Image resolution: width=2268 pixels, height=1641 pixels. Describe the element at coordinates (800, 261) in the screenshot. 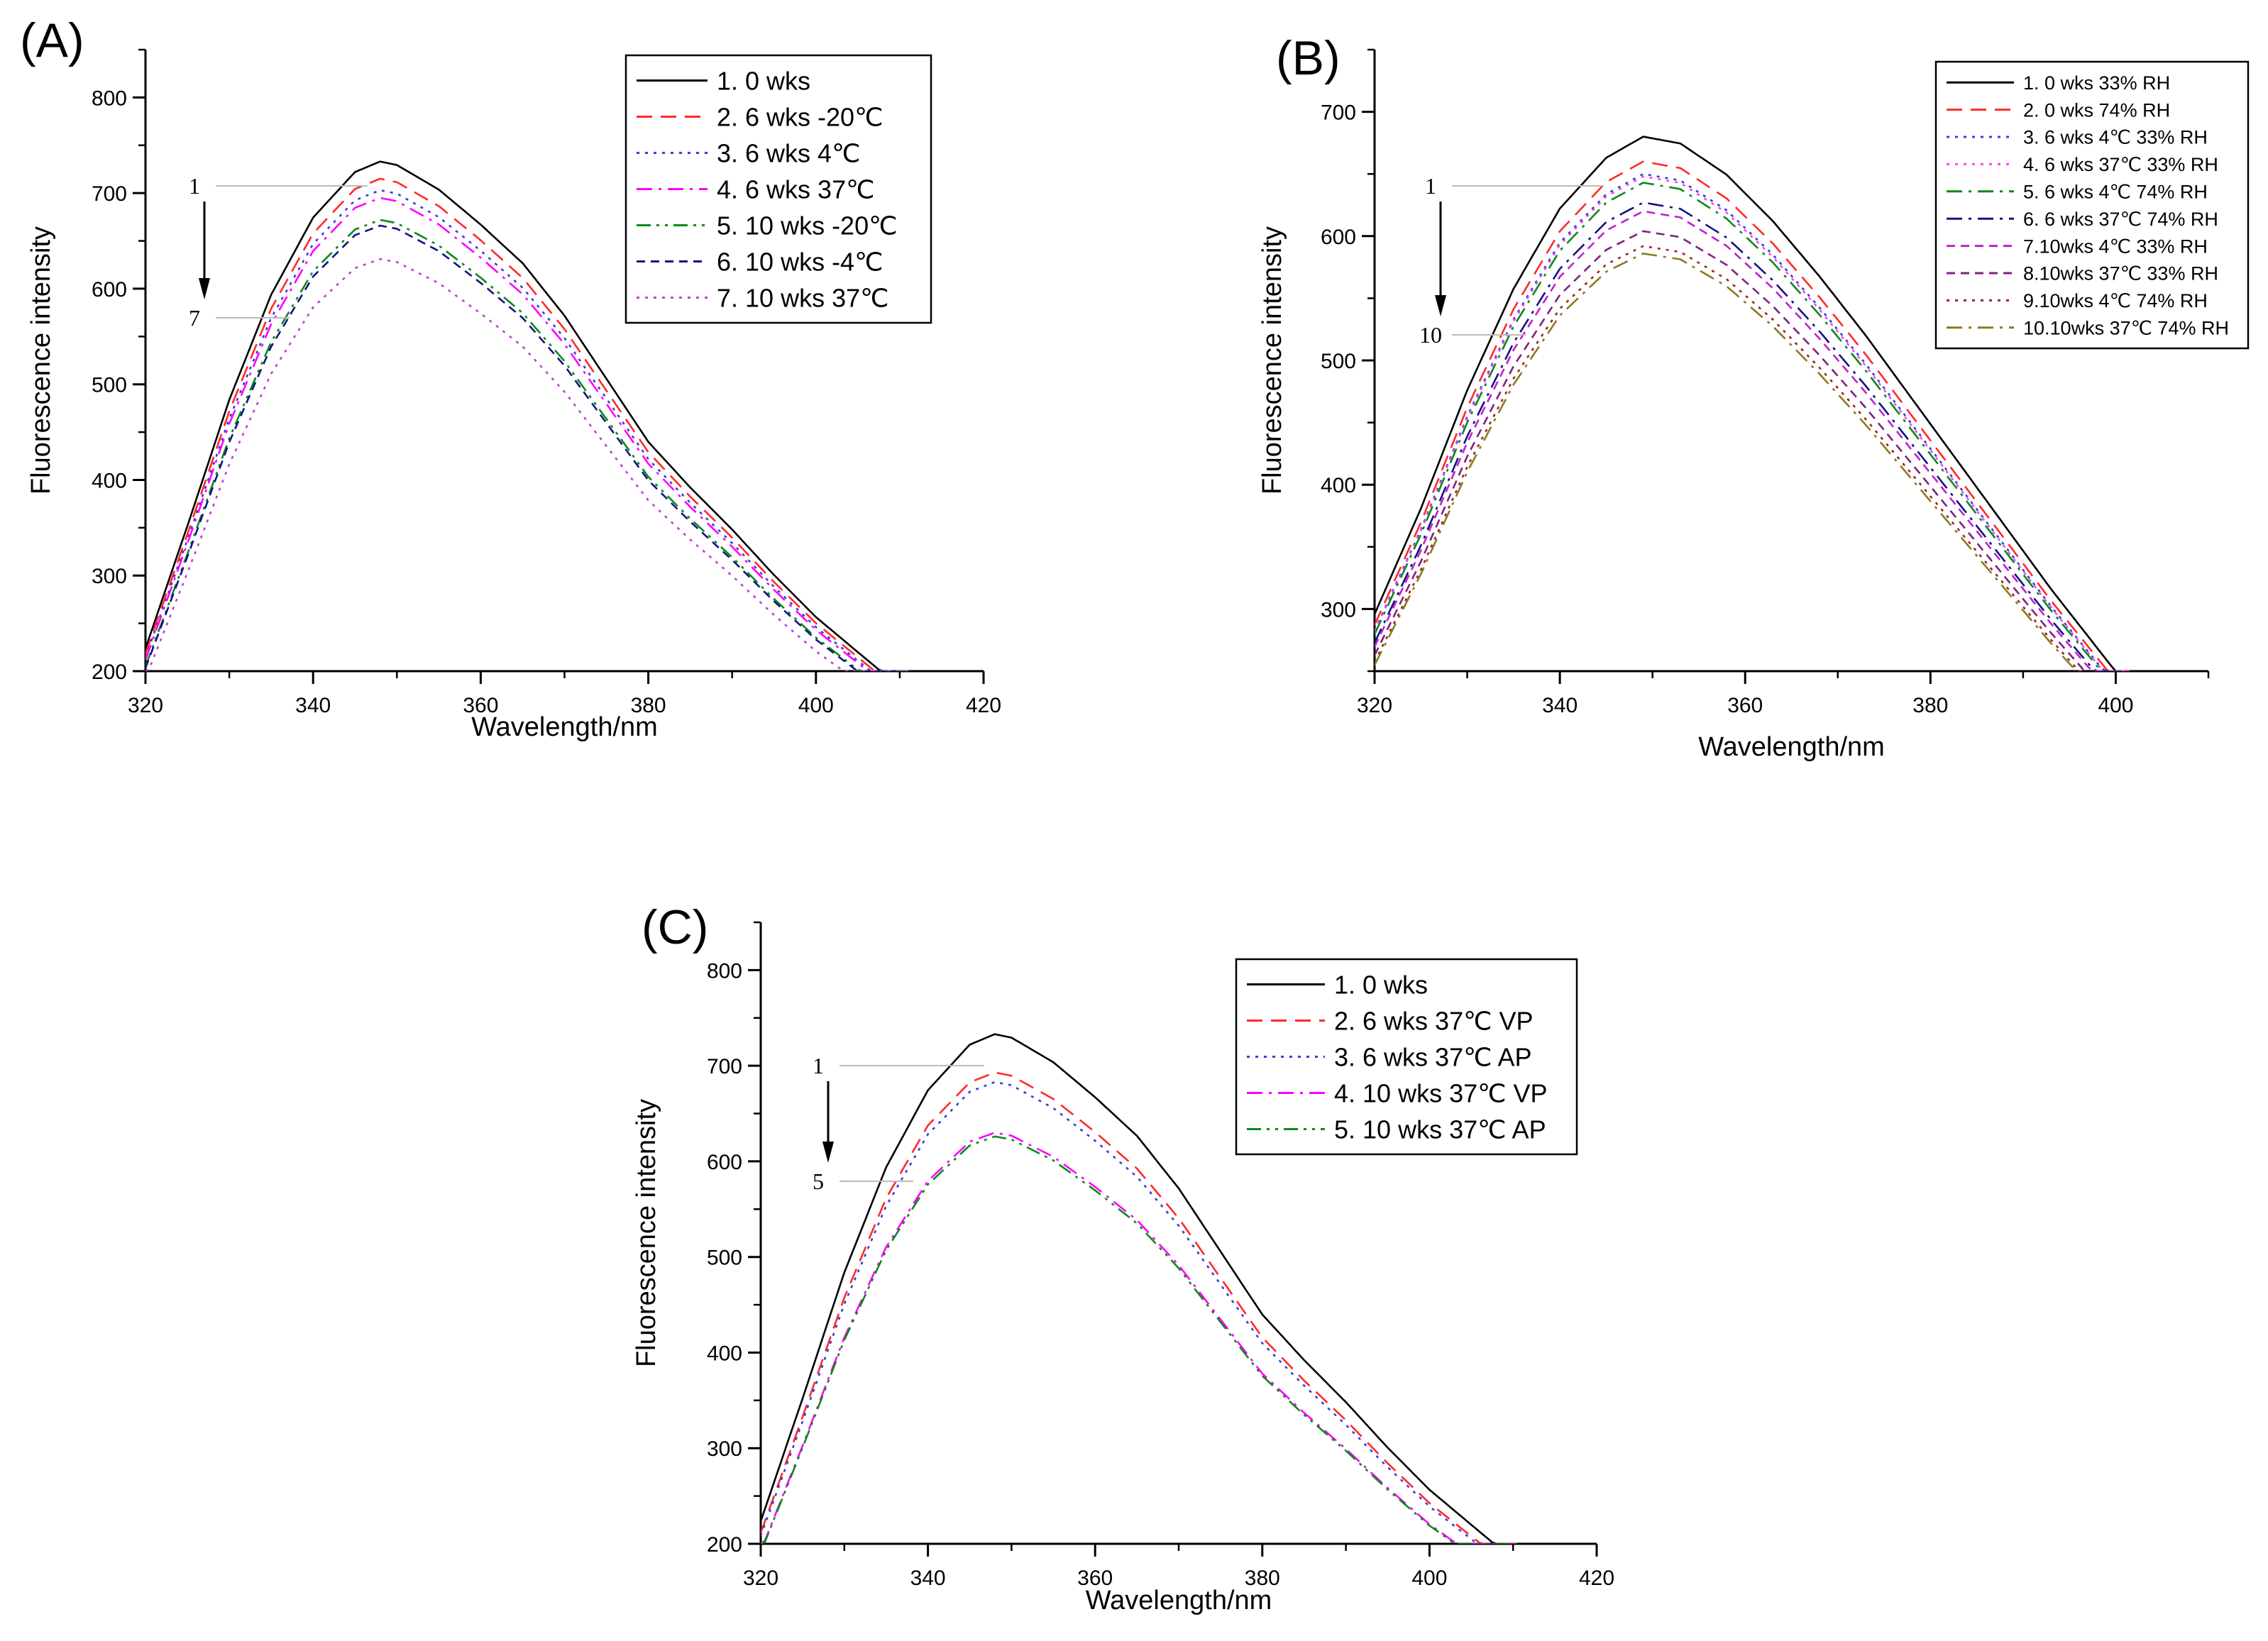

I see `legend-entry-label: 6. 10 wks -4℃` at that location.